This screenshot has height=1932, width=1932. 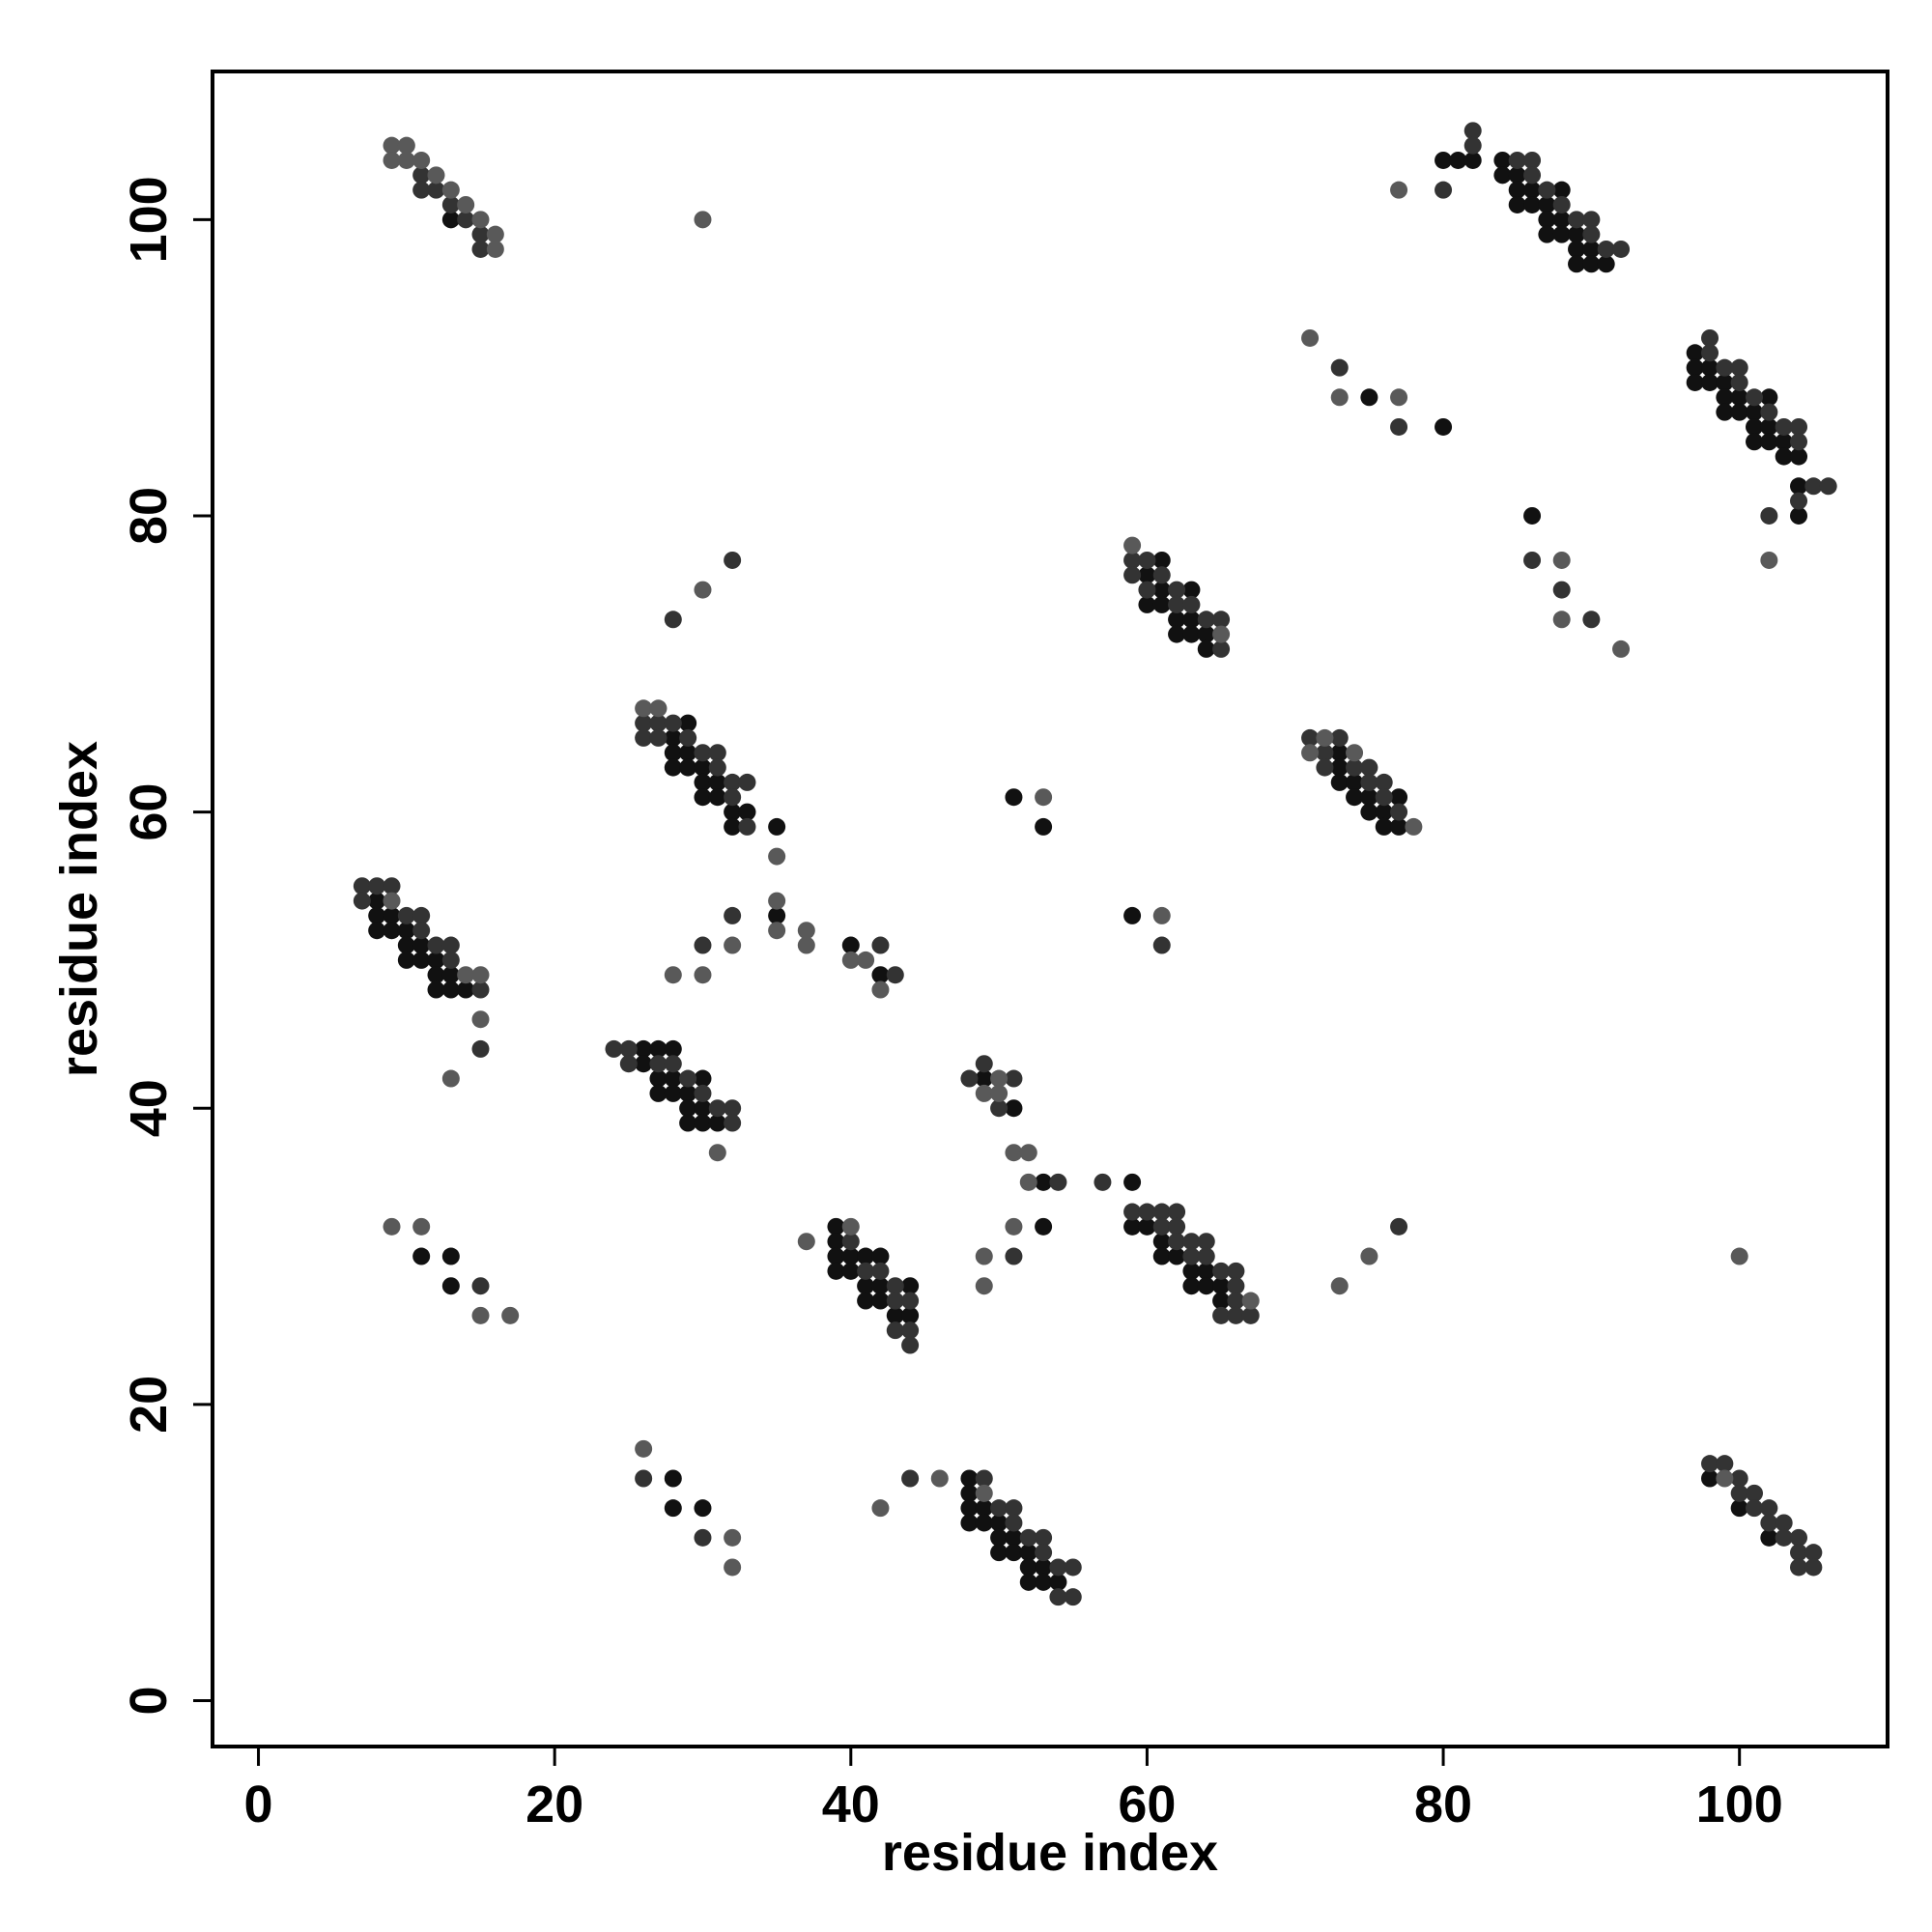 What do you see at coordinates (79, 909) in the screenshot?
I see `y-axis-title: residue index` at bounding box center [79, 909].